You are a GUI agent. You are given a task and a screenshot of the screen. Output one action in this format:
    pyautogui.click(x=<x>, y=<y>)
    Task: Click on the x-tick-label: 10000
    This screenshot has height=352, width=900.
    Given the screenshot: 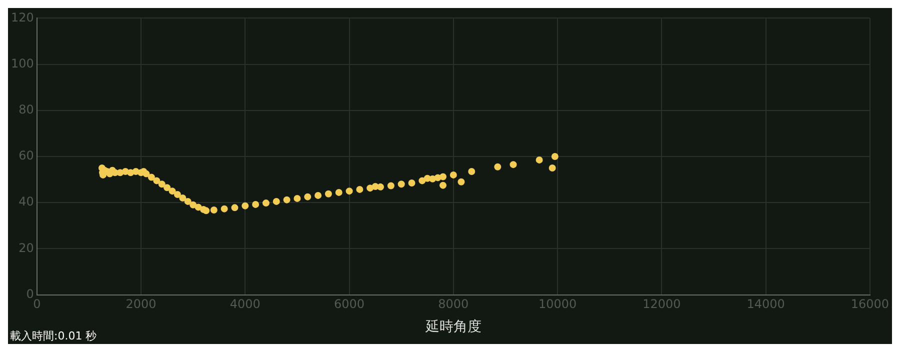 What is the action you would take?
    pyautogui.click(x=557, y=304)
    